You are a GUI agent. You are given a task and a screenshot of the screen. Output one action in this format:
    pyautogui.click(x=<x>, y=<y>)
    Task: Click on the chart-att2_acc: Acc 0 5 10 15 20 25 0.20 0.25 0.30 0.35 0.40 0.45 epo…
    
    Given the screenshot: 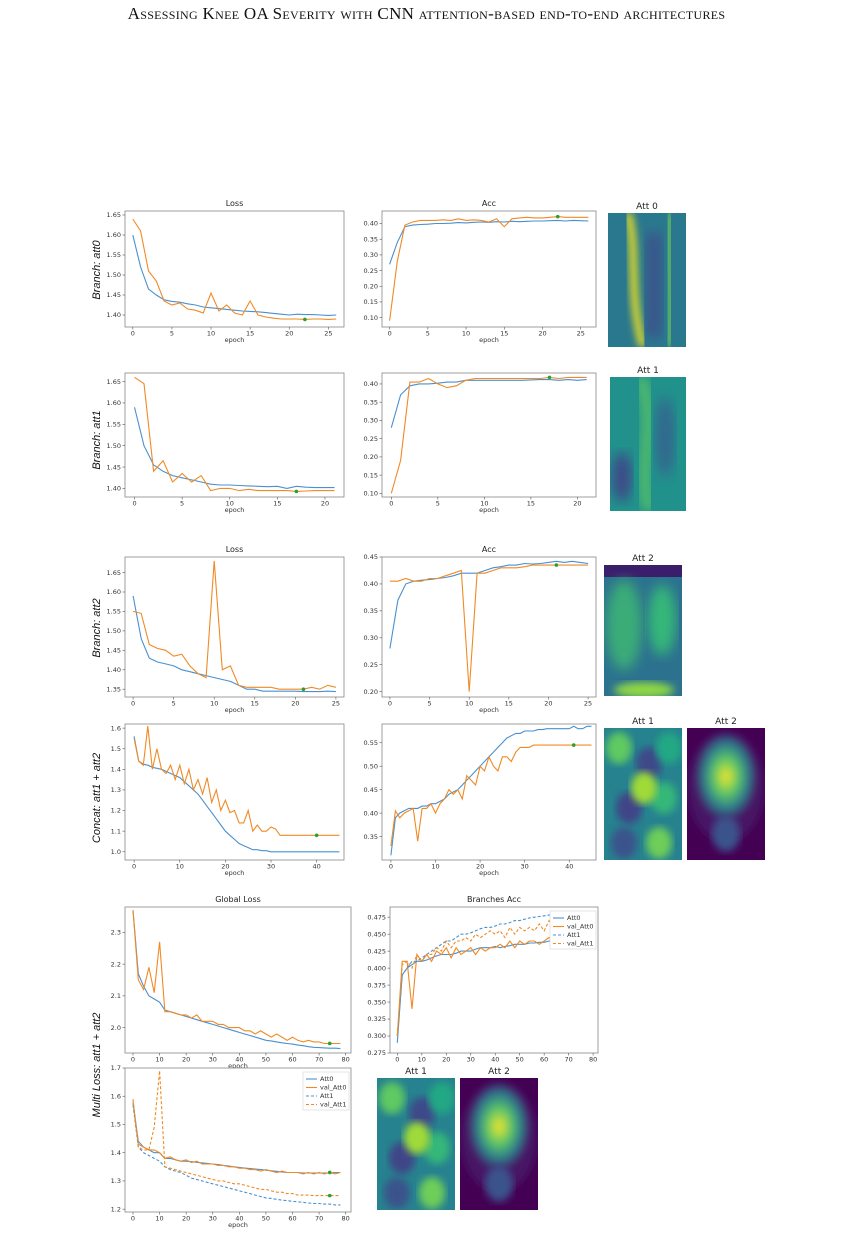 What is the action you would take?
    pyautogui.click(x=480, y=629)
    